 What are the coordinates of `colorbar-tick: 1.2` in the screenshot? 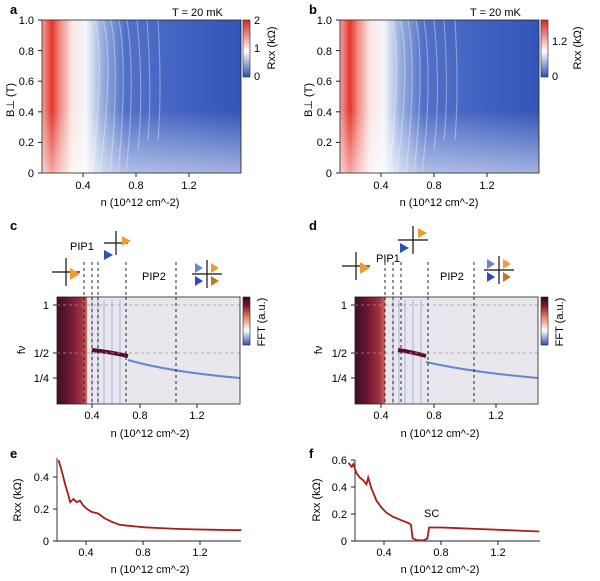 It's located at (559, 42).